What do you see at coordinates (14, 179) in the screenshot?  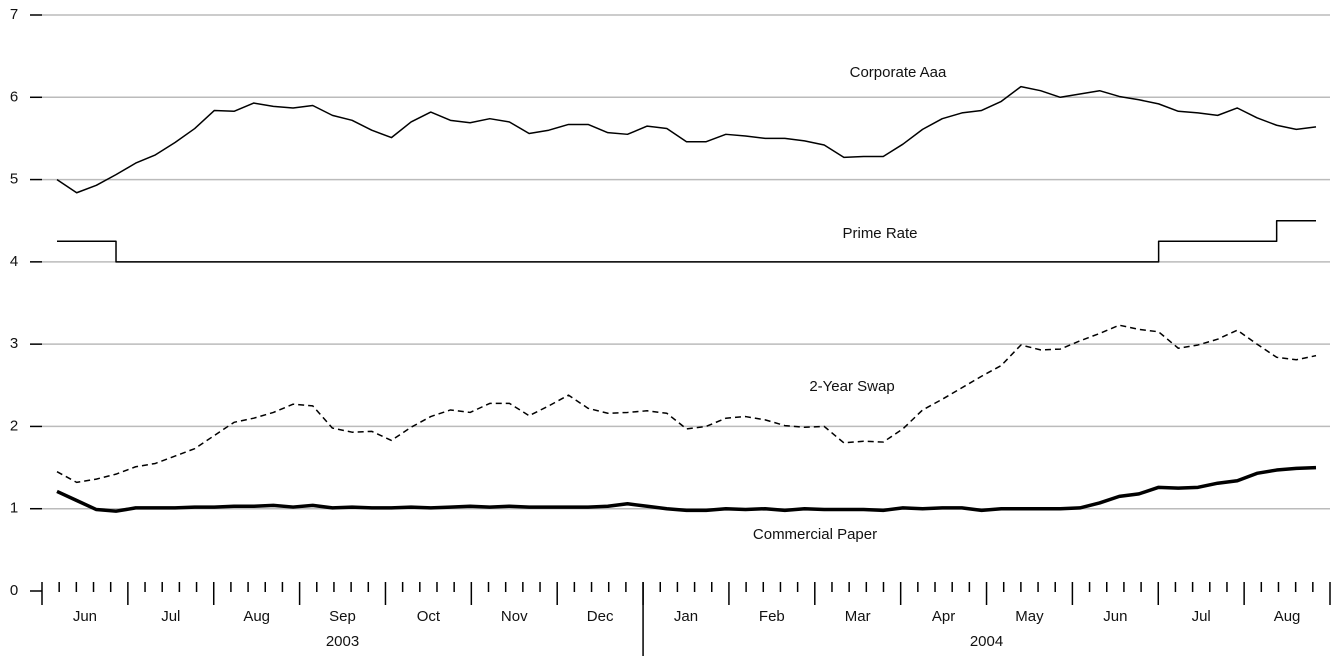 I see `y-tick-label: 5` at bounding box center [14, 179].